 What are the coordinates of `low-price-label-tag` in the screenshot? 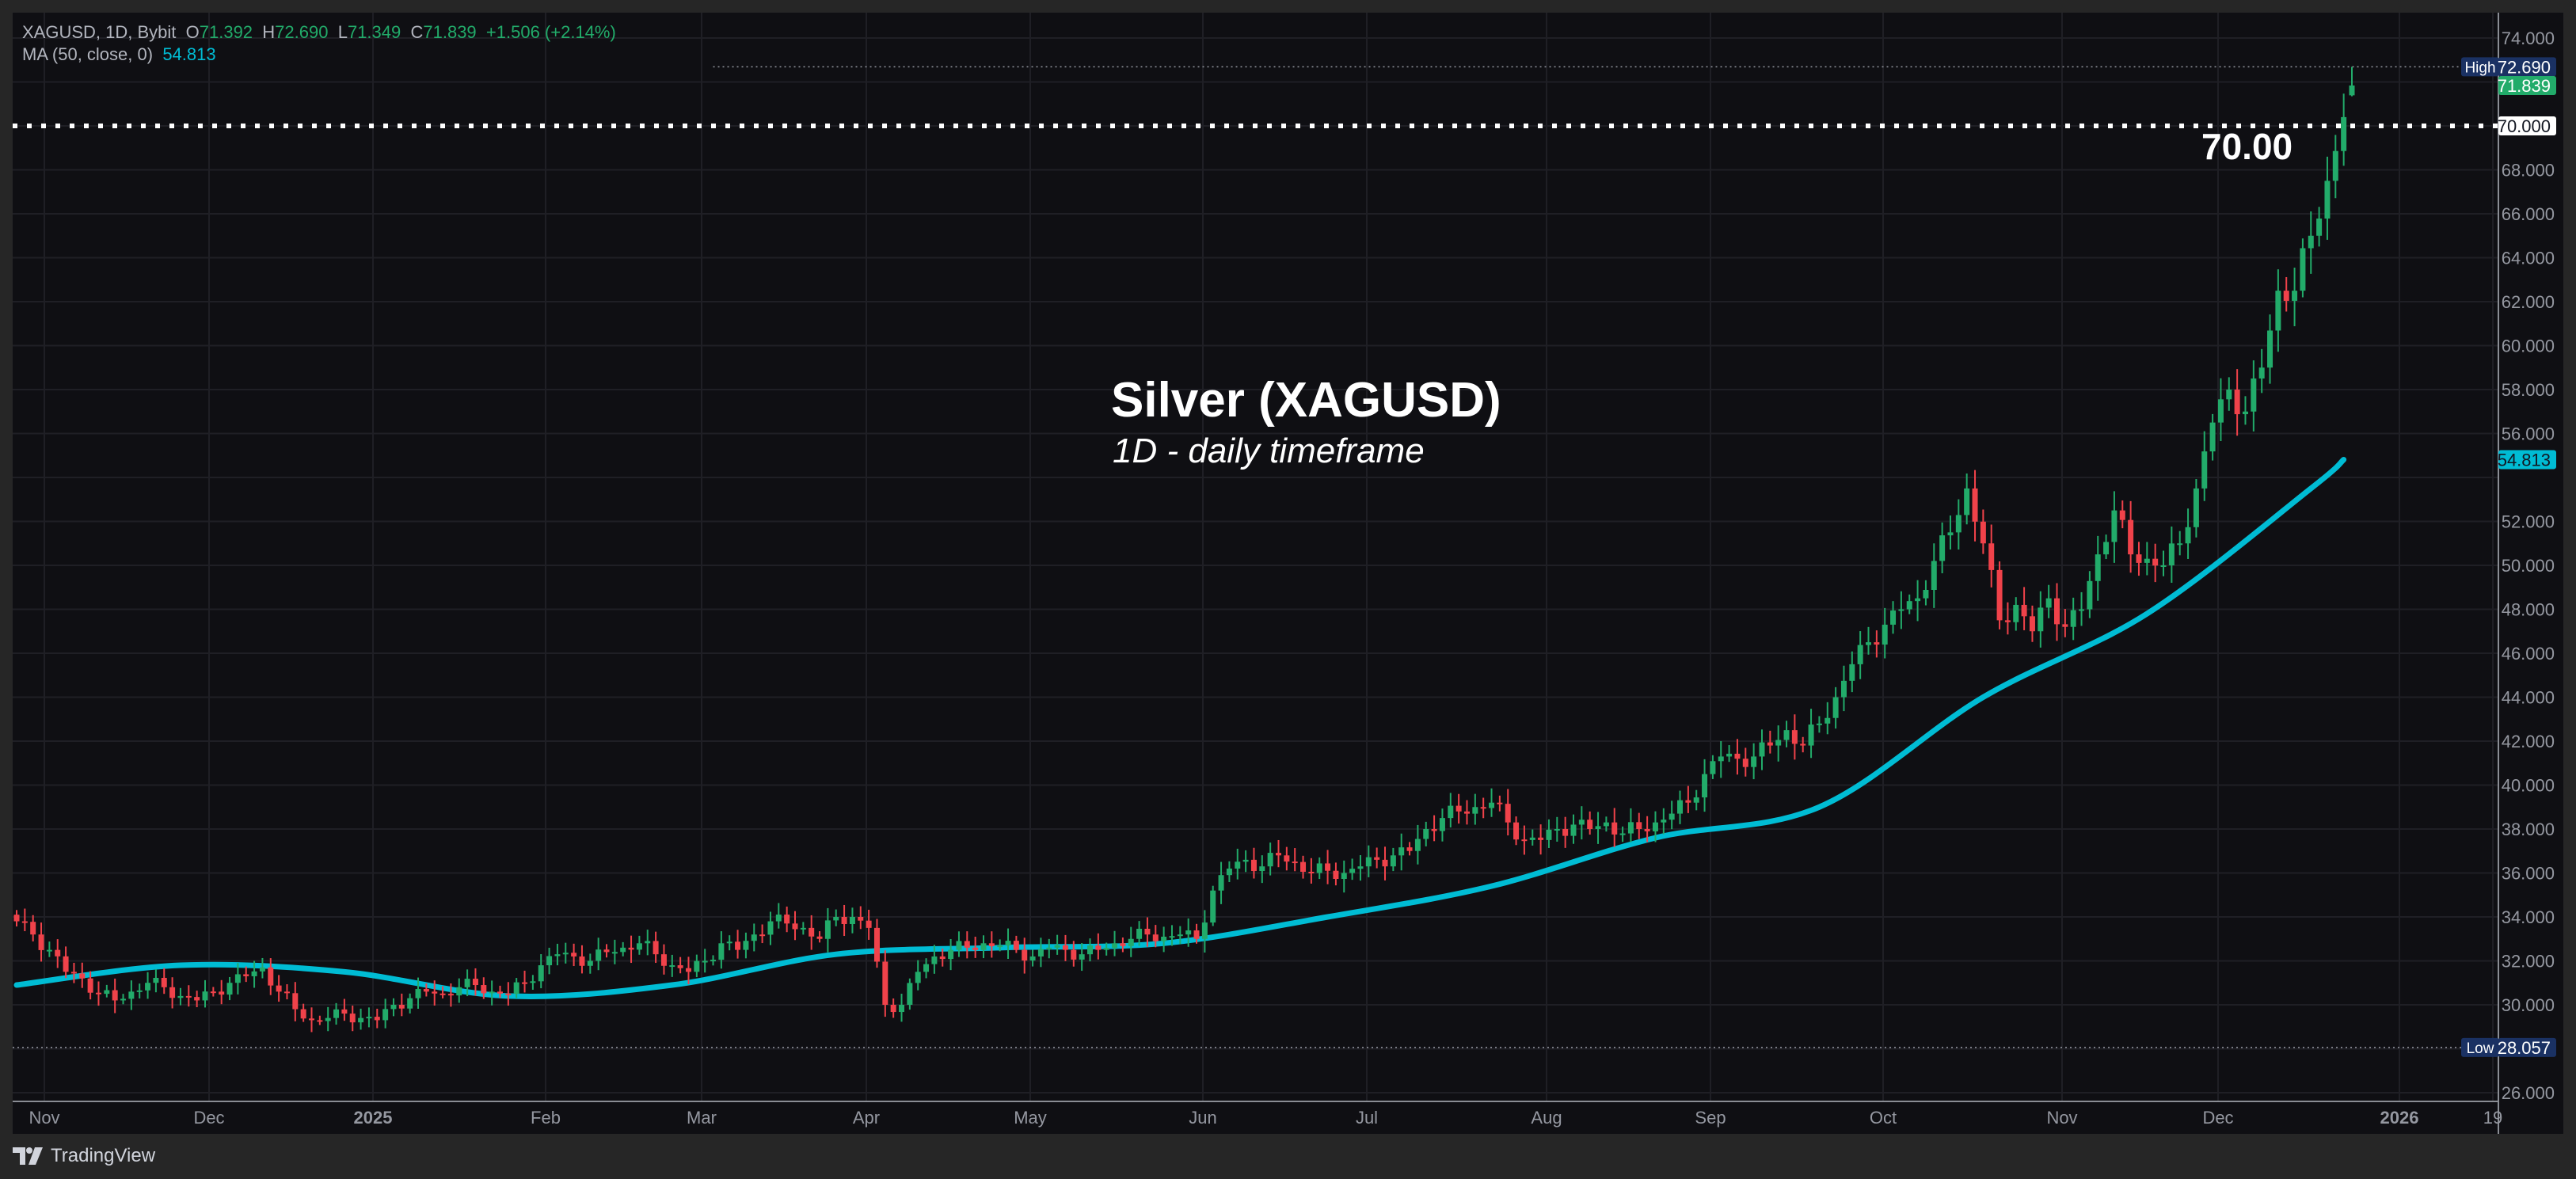 It's located at (2480, 1047).